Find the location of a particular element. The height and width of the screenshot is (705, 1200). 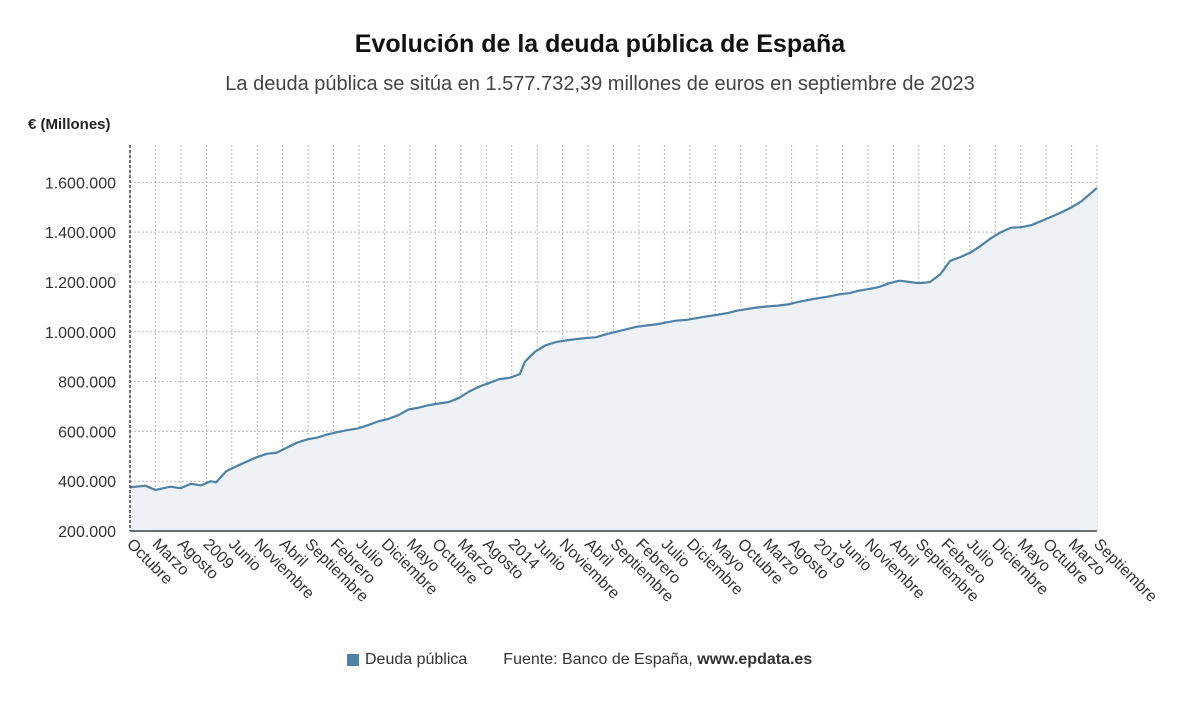

y-tick-label: 1.400.000 is located at coordinates (80, 233).